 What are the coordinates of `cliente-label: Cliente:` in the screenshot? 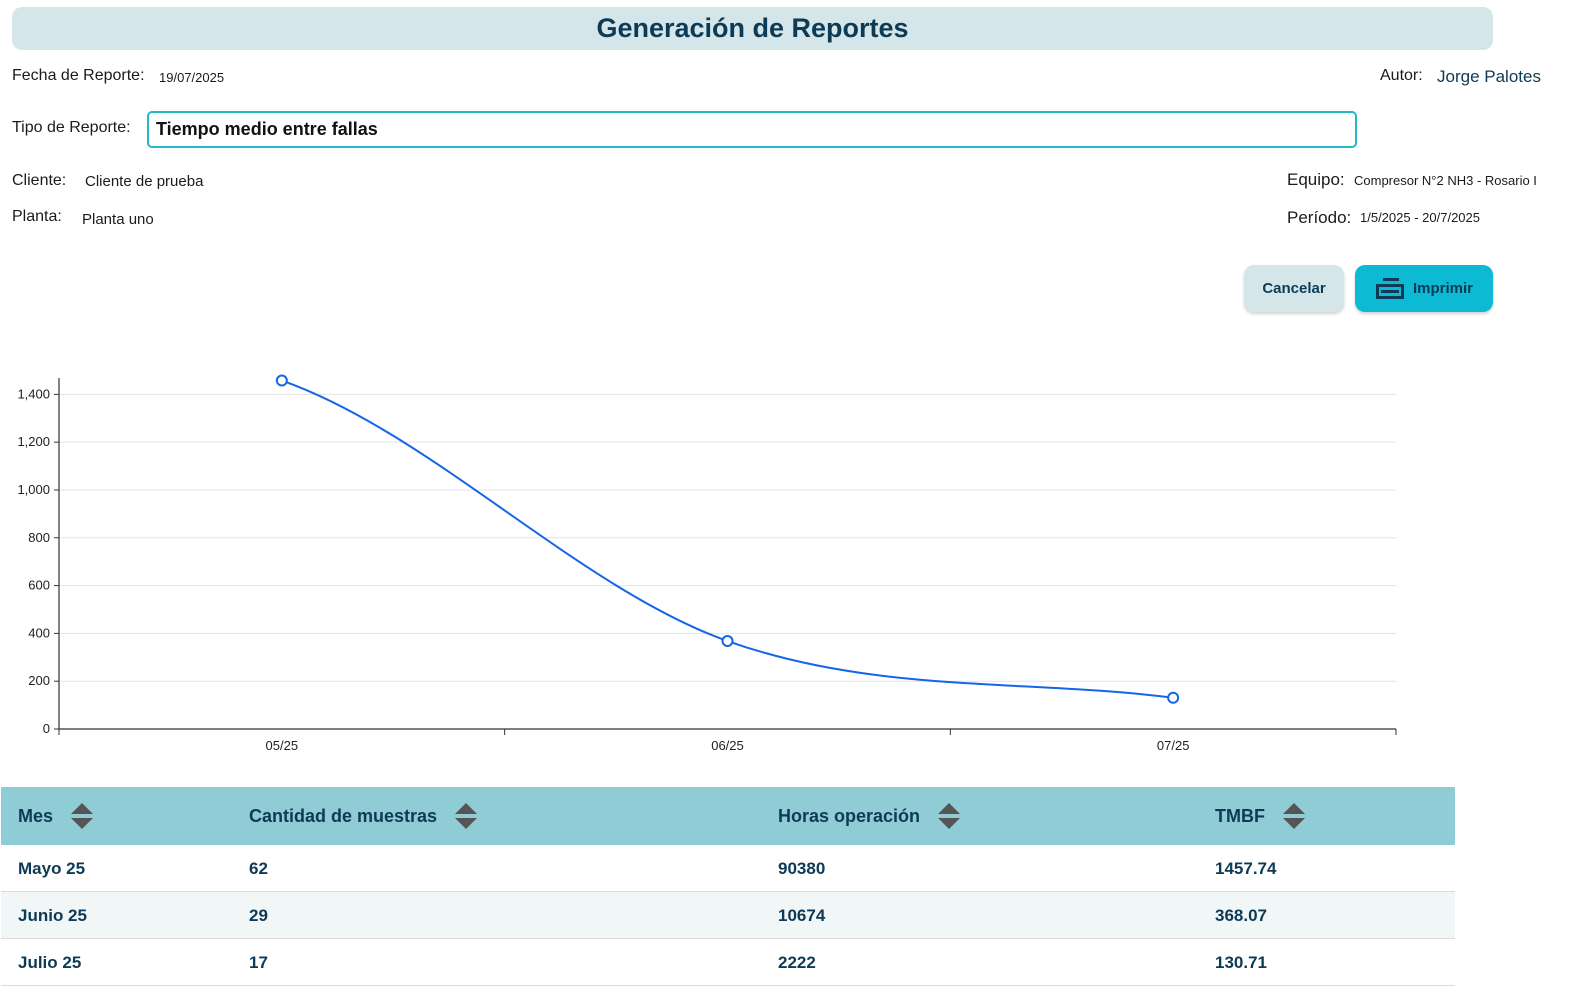 It's located at (39, 180).